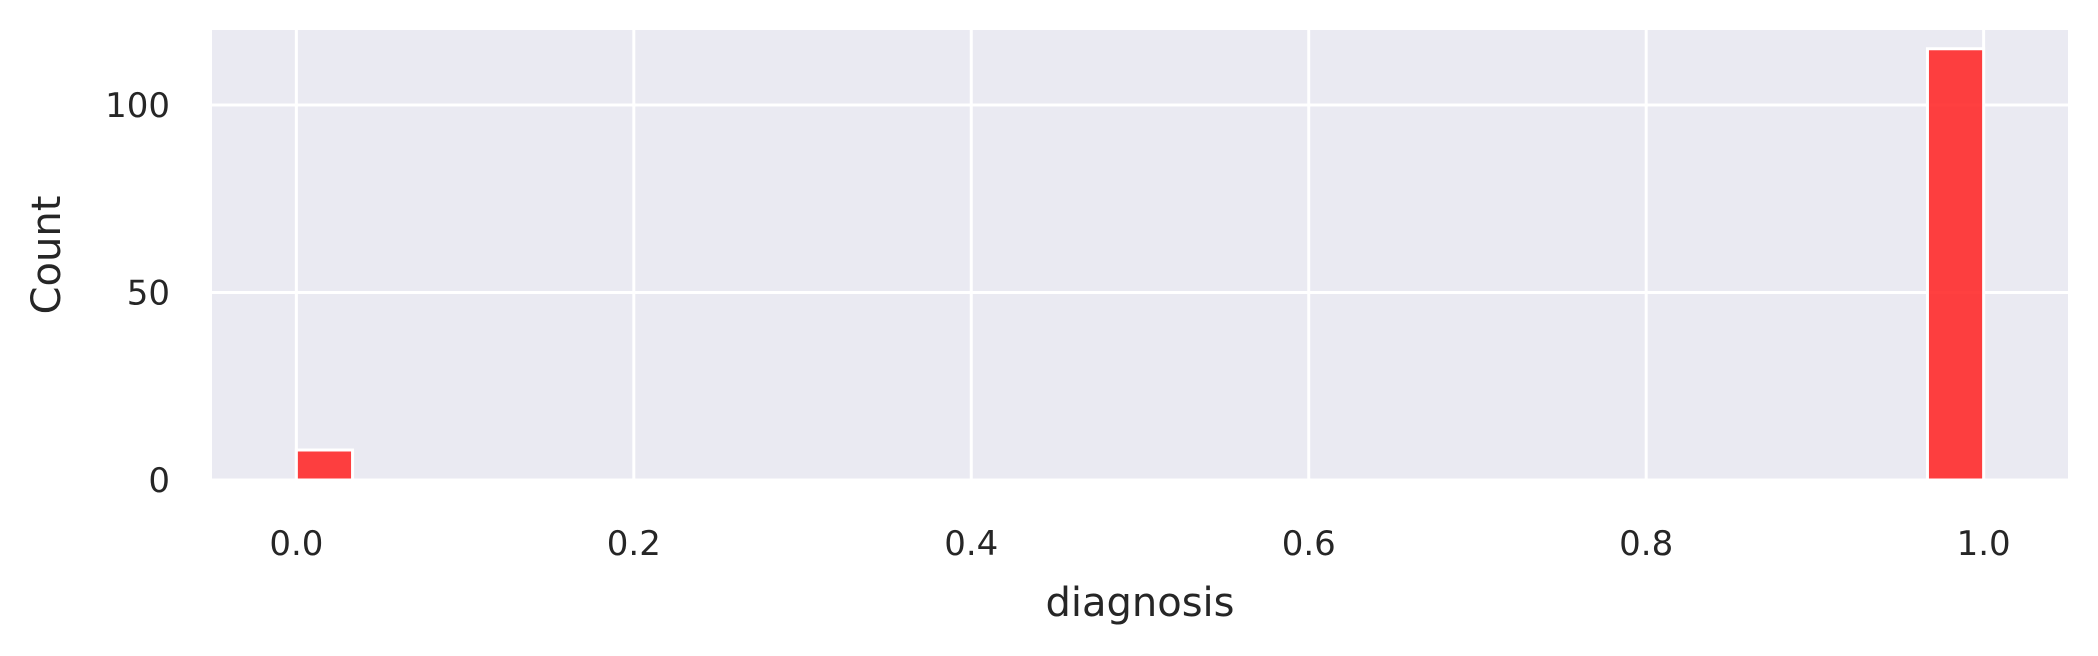  What do you see at coordinates (634, 544) in the screenshot?
I see `x-tick-label: 0.2` at bounding box center [634, 544].